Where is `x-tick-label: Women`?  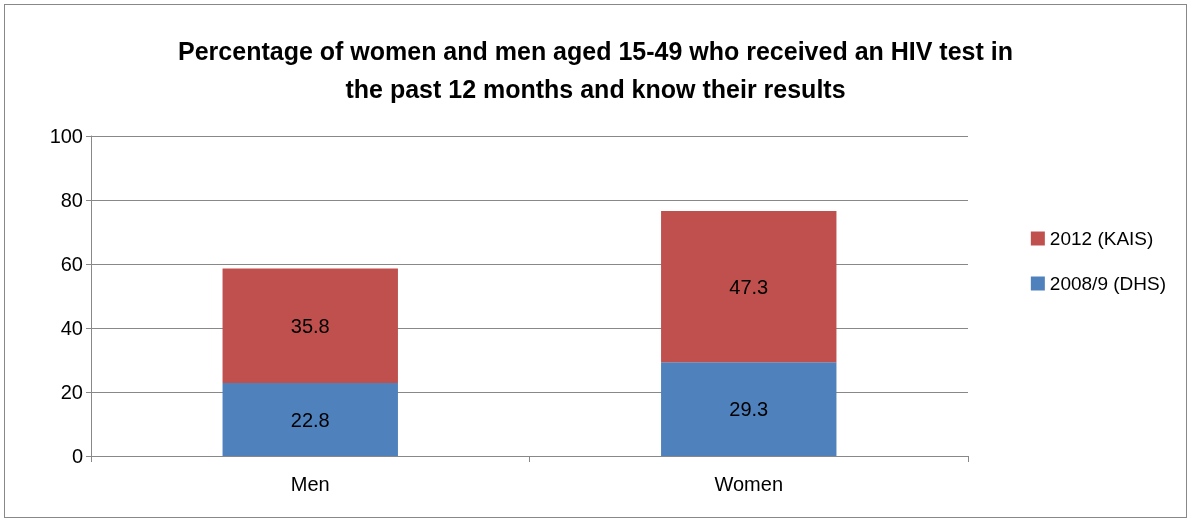
x-tick-label: Women is located at coordinates (749, 484).